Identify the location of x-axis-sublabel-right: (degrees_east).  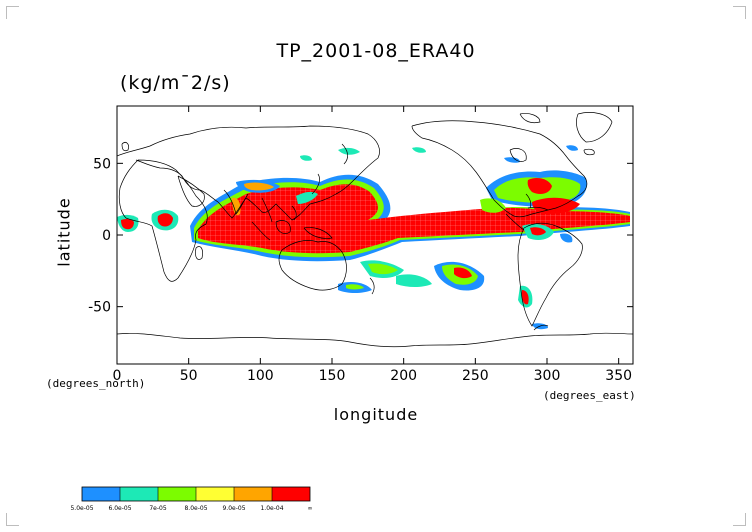
(589, 395).